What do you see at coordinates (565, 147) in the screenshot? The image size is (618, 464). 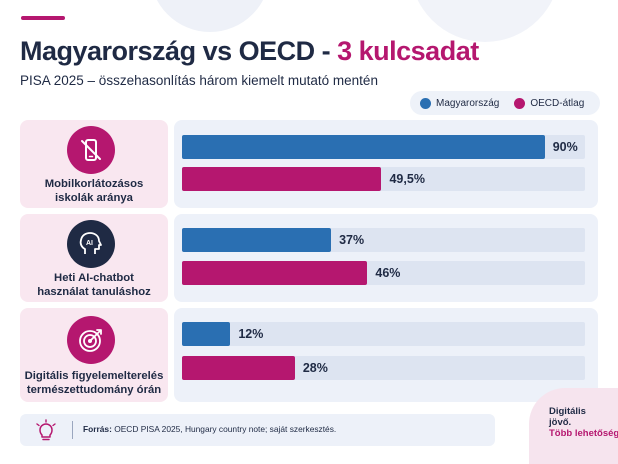 I see `value-label-hungary: 90%` at bounding box center [565, 147].